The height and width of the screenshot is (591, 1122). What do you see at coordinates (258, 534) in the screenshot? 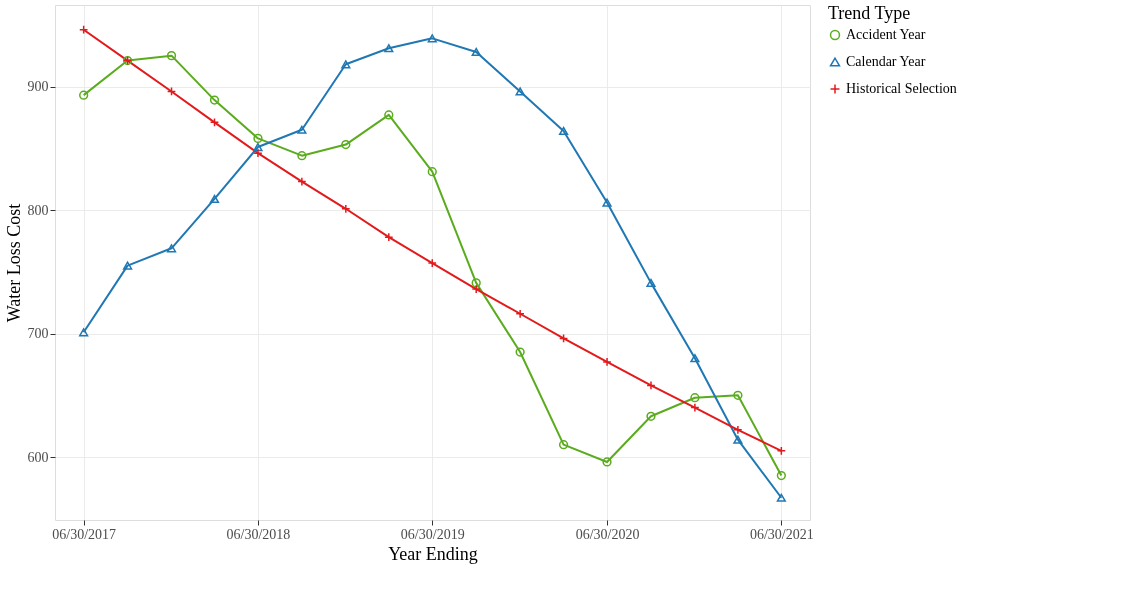
I see `x-tick-label: 06/30/2018` at bounding box center [258, 534].